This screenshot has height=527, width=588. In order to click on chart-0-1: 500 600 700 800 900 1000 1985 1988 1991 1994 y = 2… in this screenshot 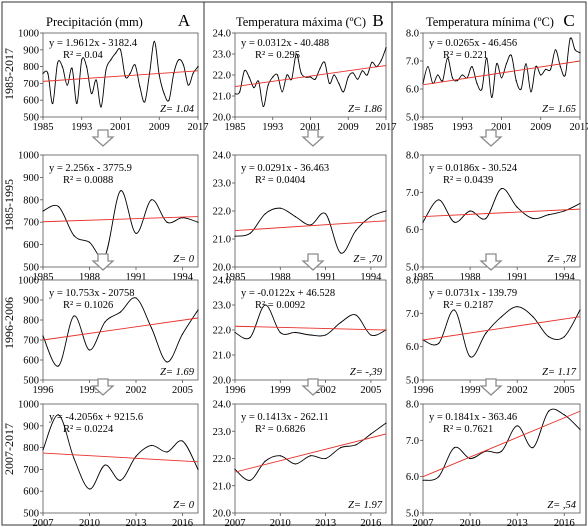, I will do `click(108, 217)`.